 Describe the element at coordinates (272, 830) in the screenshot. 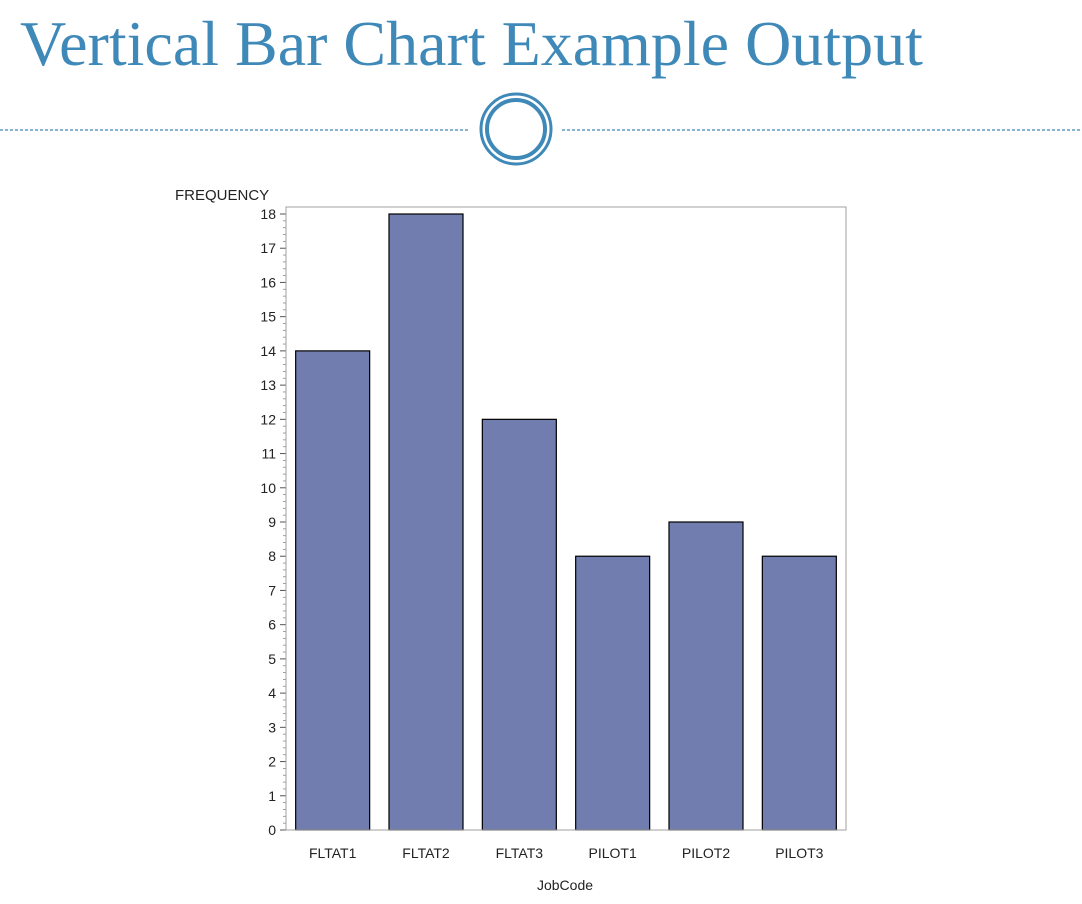

I see `y-tick-label: 0` at that location.